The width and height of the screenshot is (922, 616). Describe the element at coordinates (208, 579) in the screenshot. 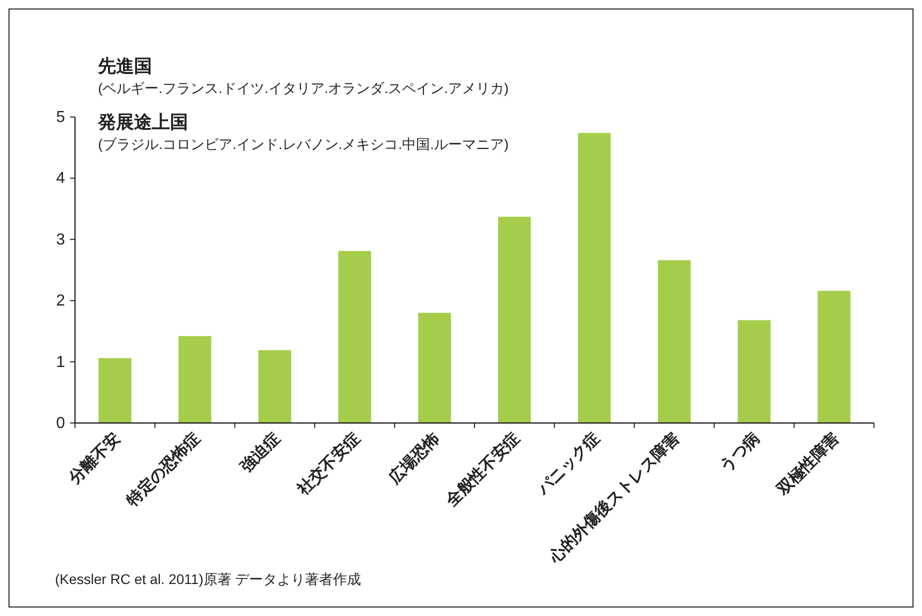

I see `text: (Kessler RC et al. 2011)原著 データより著者作成` at that location.